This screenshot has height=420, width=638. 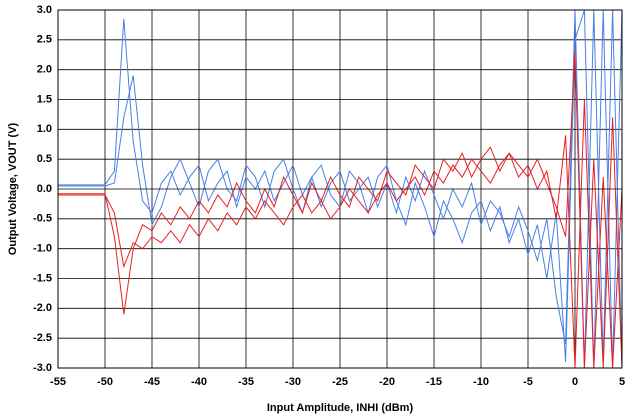 I want to click on x-tick-label: -25, so click(x=340, y=382).